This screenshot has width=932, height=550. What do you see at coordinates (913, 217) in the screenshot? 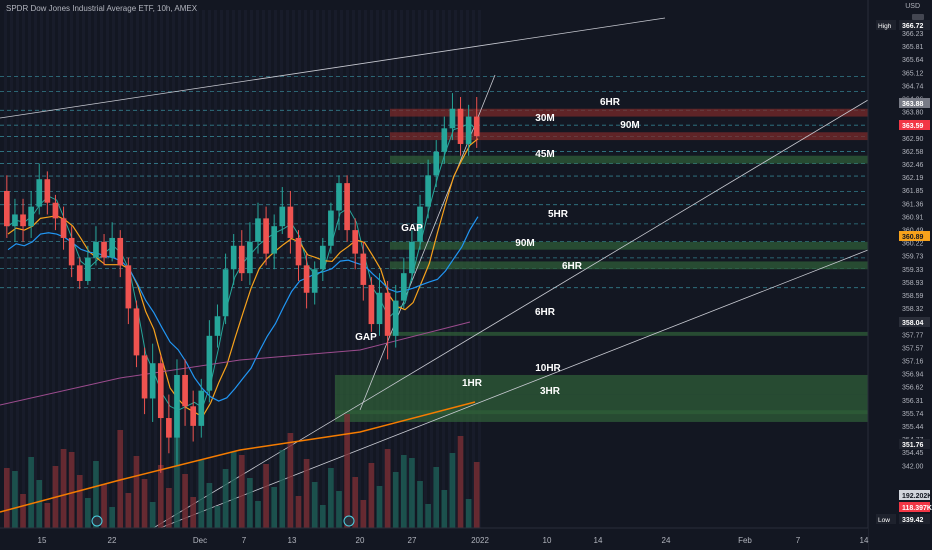
I see `price-tick-label: 360.91` at bounding box center [913, 217].